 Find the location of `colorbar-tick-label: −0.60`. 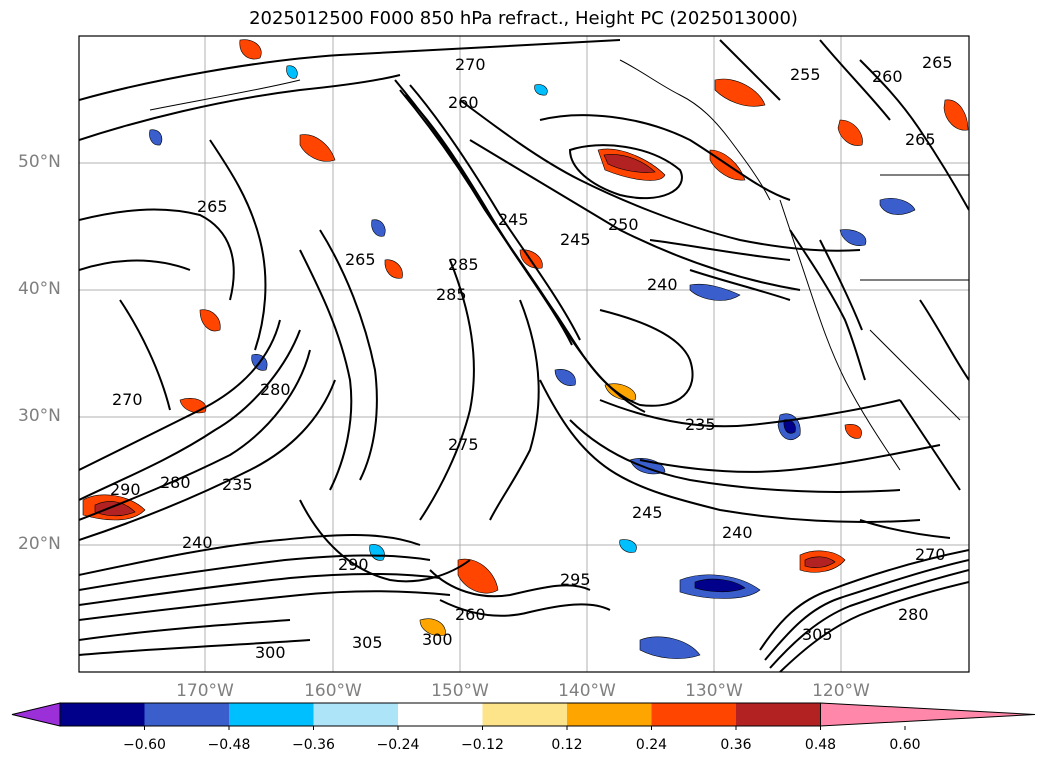

colorbar-tick-label: −0.60 is located at coordinates (144, 745).